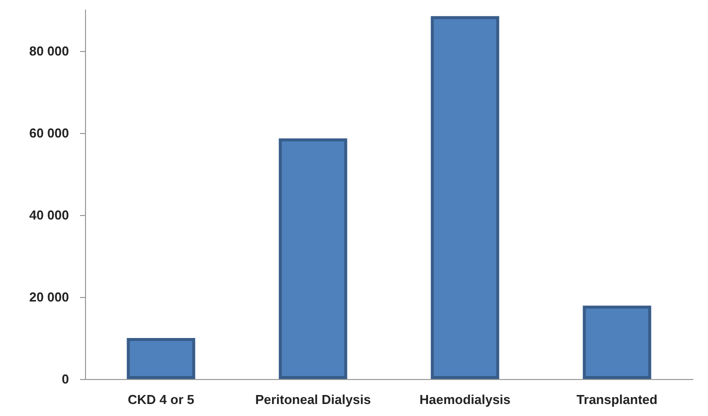 Image resolution: width=708 pixels, height=416 pixels. What do you see at coordinates (49, 51) in the screenshot?
I see `y-tick-label: 80 000` at bounding box center [49, 51].